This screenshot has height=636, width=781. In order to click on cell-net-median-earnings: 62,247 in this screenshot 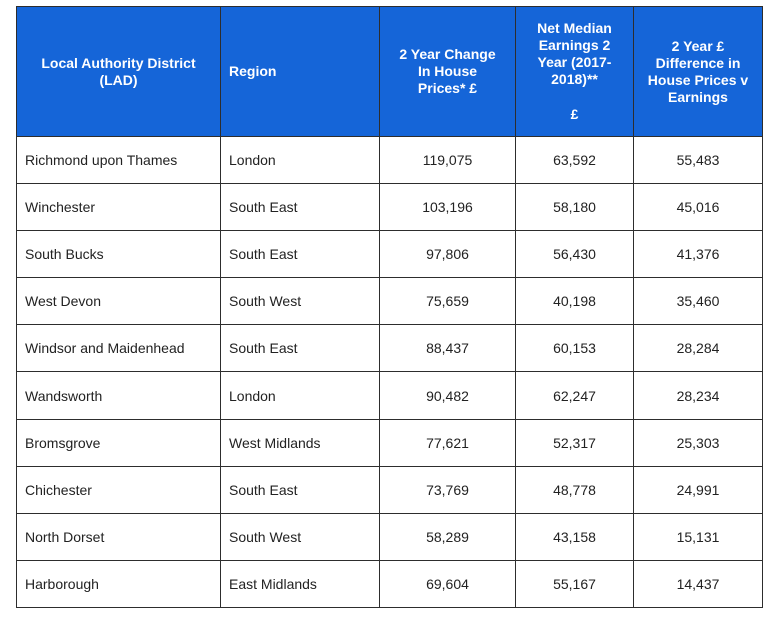, I will do `click(574, 395)`.